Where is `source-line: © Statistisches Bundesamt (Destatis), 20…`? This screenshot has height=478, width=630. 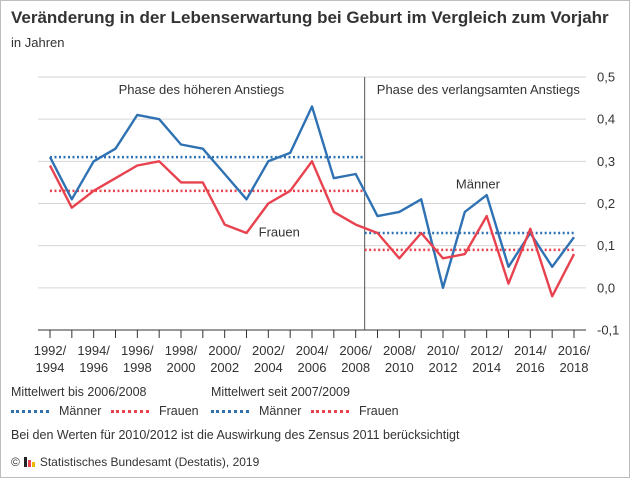 source-line: © Statistisches Bundesamt (Destatis), 20… is located at coordinates (135, 462).